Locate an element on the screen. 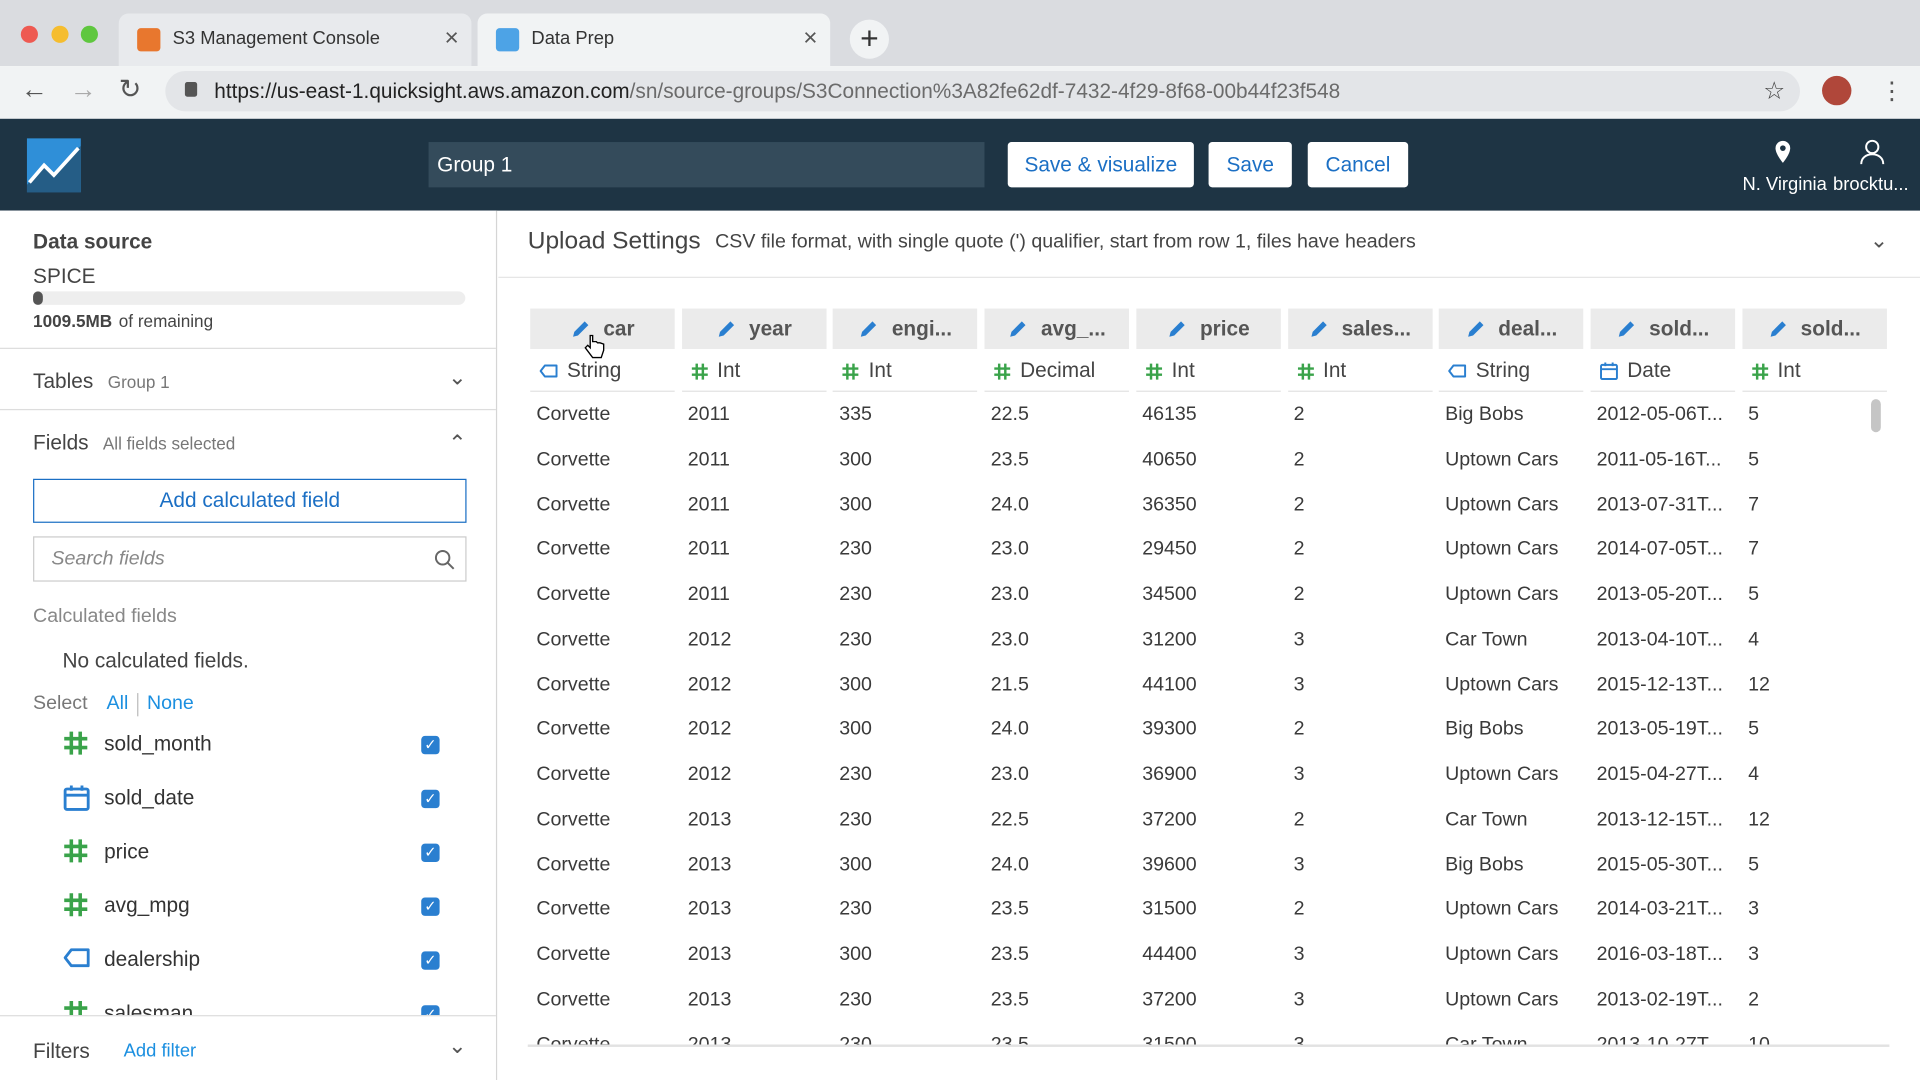 The width and height of the screenshot is (1920, 1080). divider is located at coordinates (248, 409).